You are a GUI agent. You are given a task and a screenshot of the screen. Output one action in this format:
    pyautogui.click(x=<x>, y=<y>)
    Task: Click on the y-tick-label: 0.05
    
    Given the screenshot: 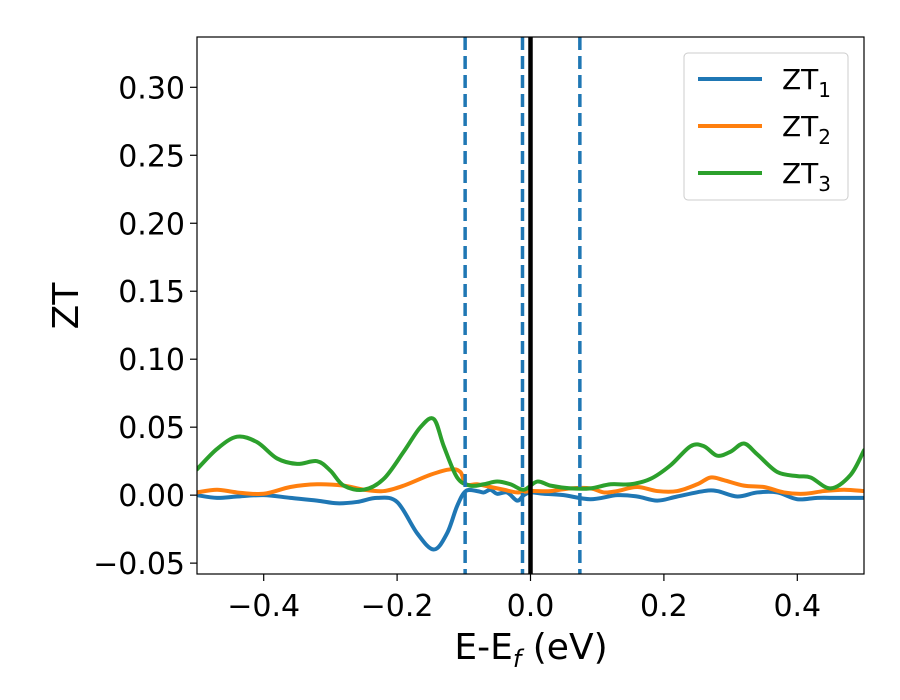 What is the action you would take?
    pyautogui.click(x=151, y=428)
    